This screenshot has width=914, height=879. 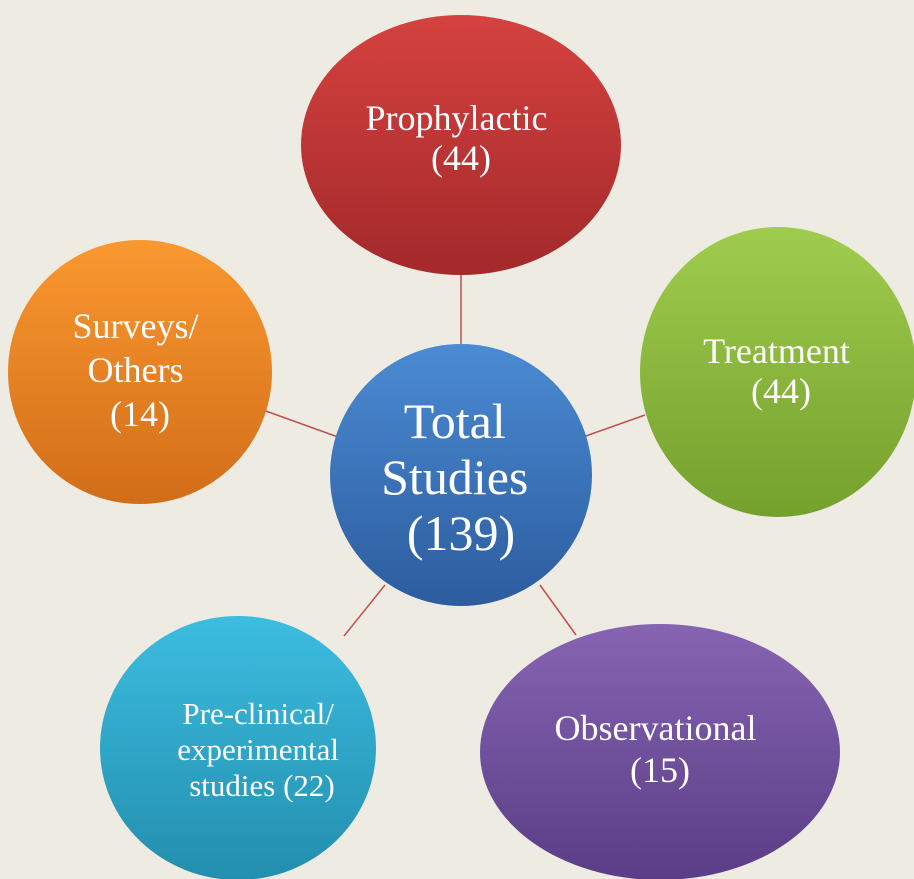 I want to click on label-line: Observational, so click(x=656, y=728).